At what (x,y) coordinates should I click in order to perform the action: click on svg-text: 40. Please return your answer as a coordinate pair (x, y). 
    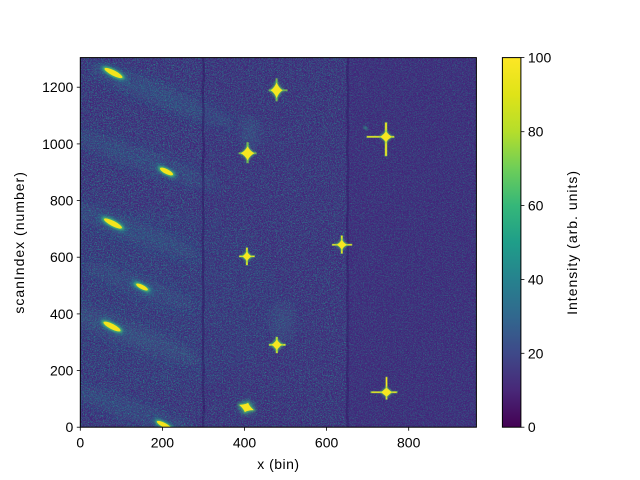
    Looking at the image, I should click on (536, 279).